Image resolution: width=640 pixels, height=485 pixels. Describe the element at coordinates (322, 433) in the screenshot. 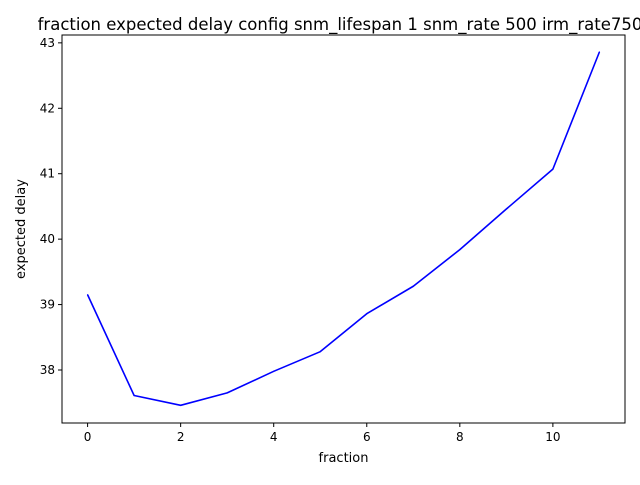

I see `x-axis: 0 2 4 6 8 10` at that location.